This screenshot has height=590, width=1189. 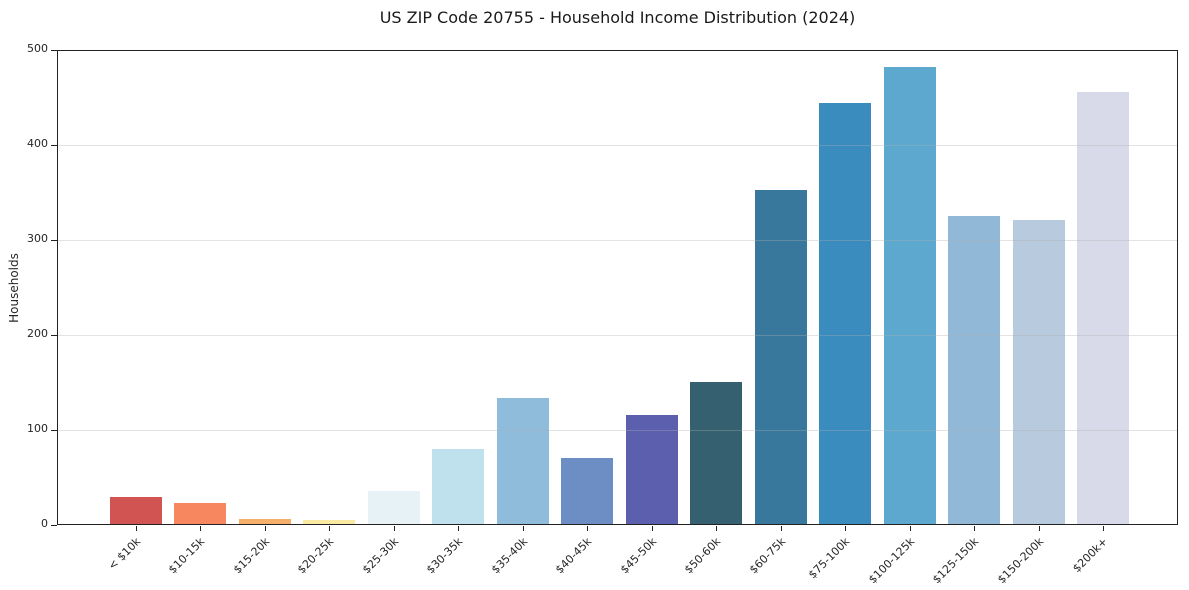 I want to click on y-tick-label-500: 500, so click(x=37, y=48).